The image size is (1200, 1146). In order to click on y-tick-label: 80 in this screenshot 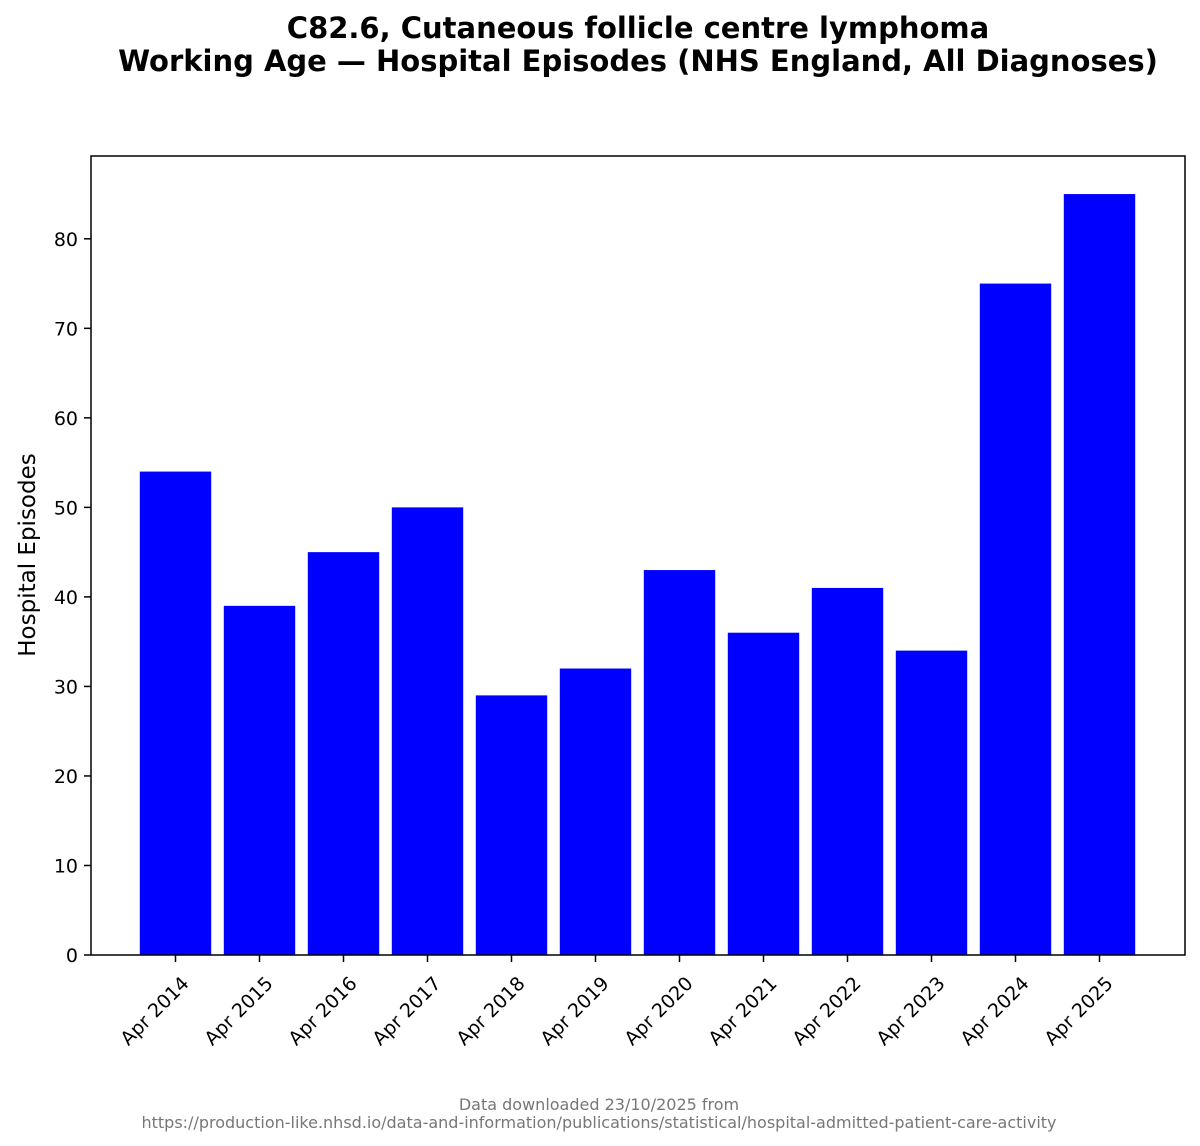, I will do `click(66, 240)`.